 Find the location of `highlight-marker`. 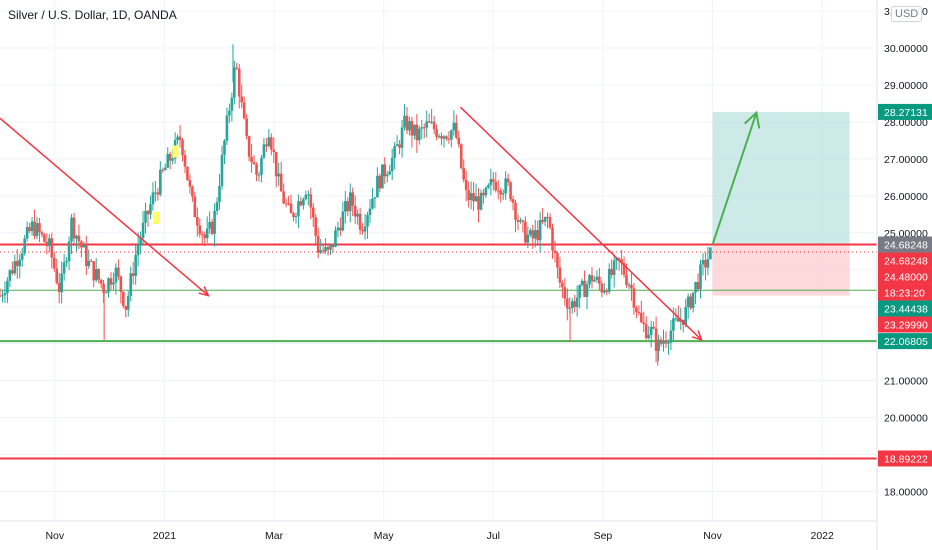

highlight-marker is located at coordinates (156, 218).